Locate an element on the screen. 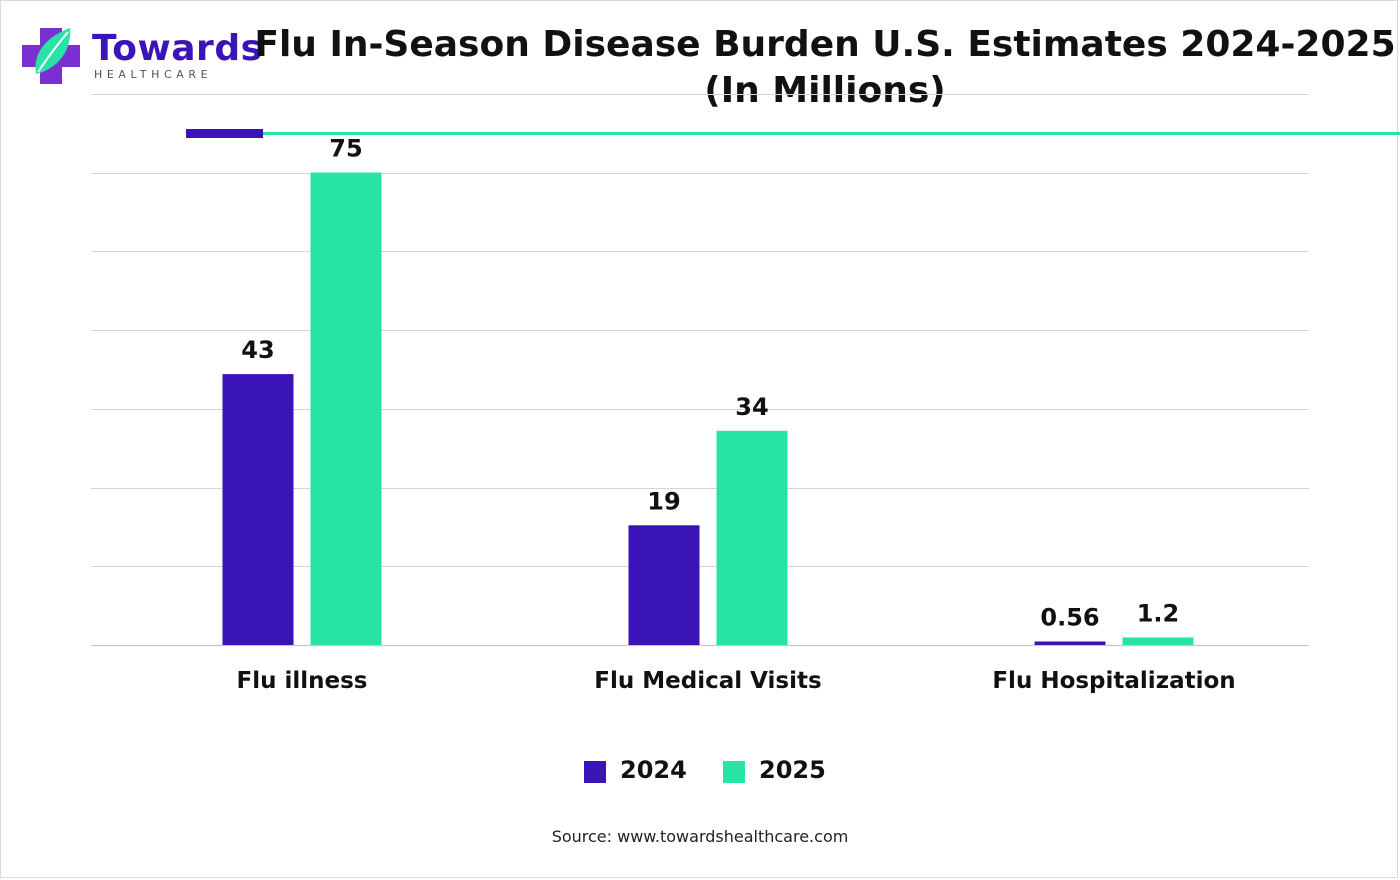  brand-logo: Towards HEALTHCARE is located at coordinates (142, 55).